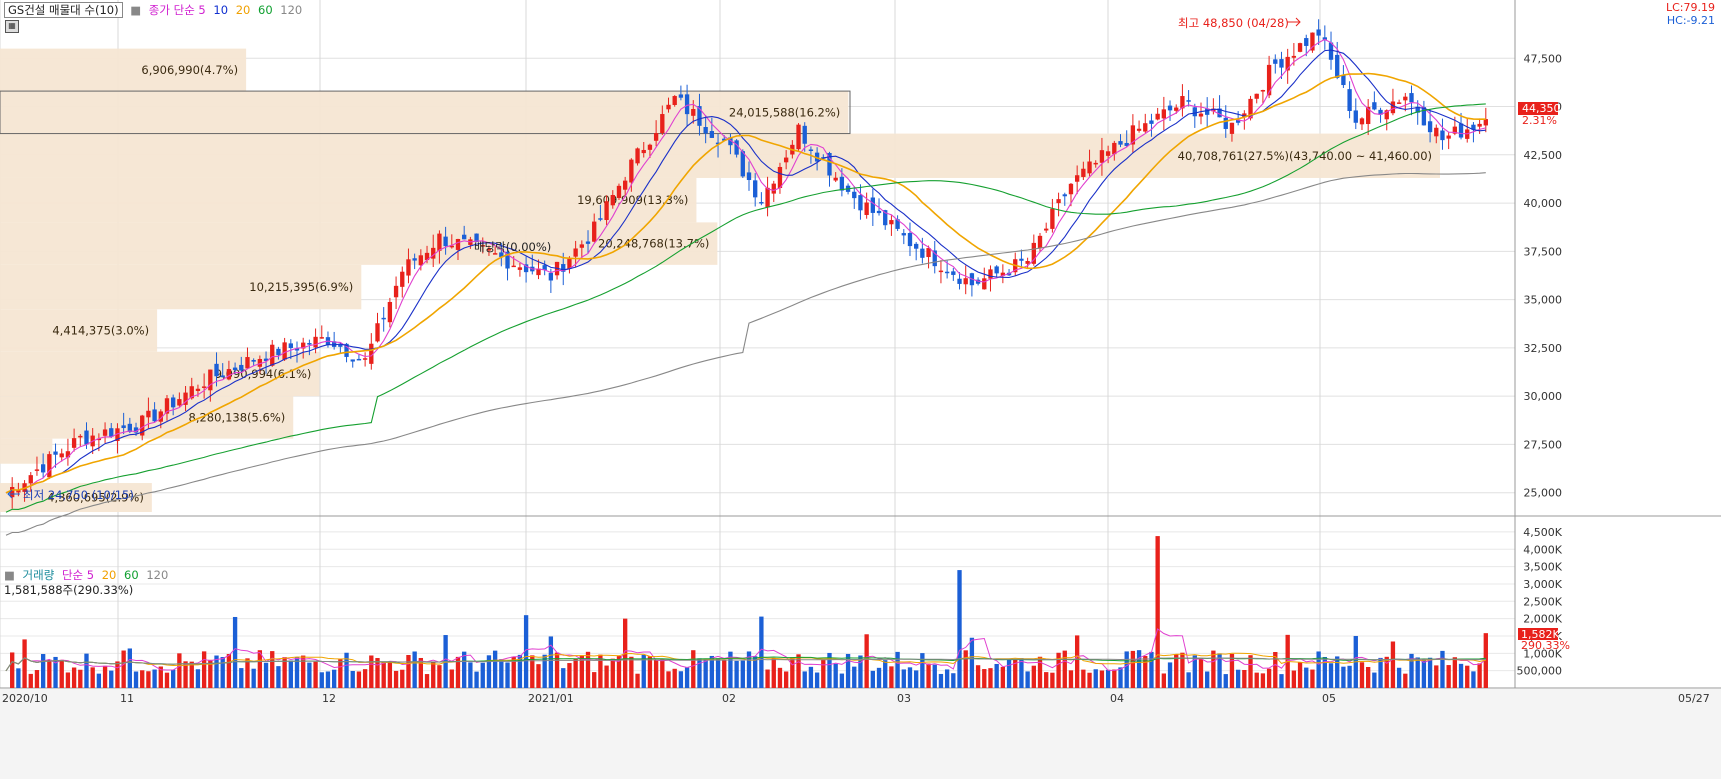  What do you see at coordinates (95, 498) in the screenshot?
I see `volume-profile-label: 4,360,695(2.9%)` at bounding box center [95, 498].